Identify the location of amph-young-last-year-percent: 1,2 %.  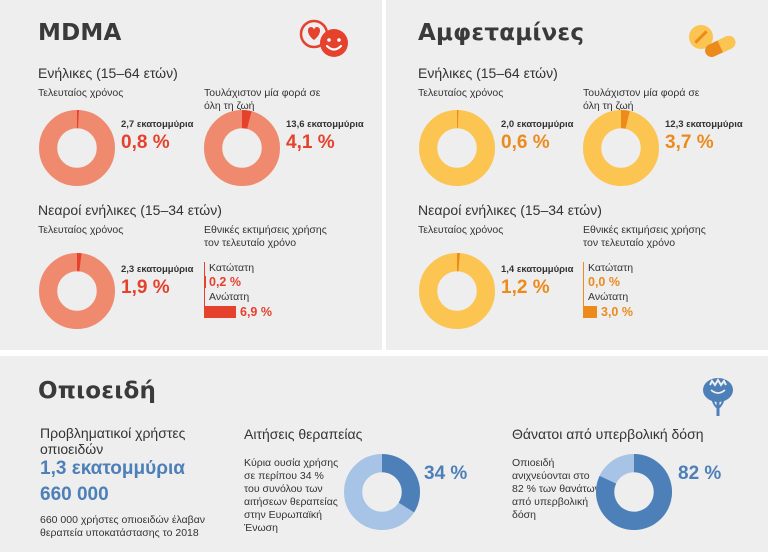
(525, 287).